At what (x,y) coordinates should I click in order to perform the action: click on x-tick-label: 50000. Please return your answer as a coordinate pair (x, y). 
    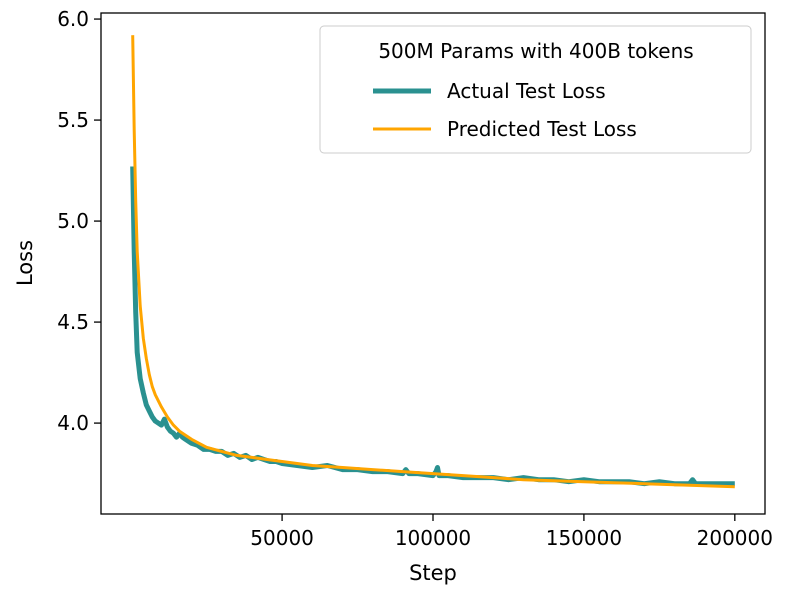
    Looking at the image, I should click on (282, 538).